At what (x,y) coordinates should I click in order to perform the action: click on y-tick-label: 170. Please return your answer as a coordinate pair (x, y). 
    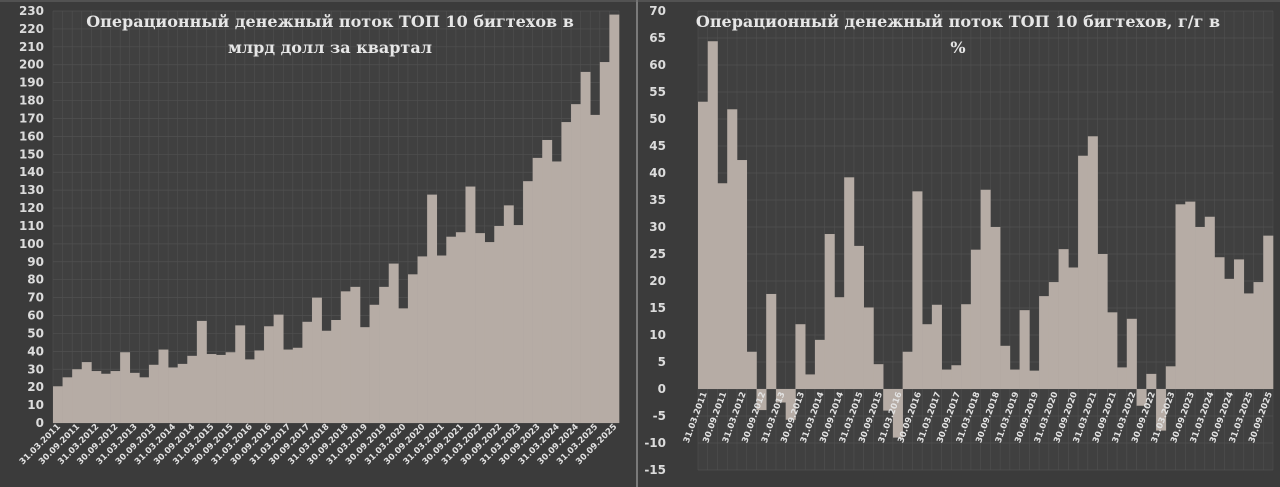
    Looking at the image, I should click on (31, 118).